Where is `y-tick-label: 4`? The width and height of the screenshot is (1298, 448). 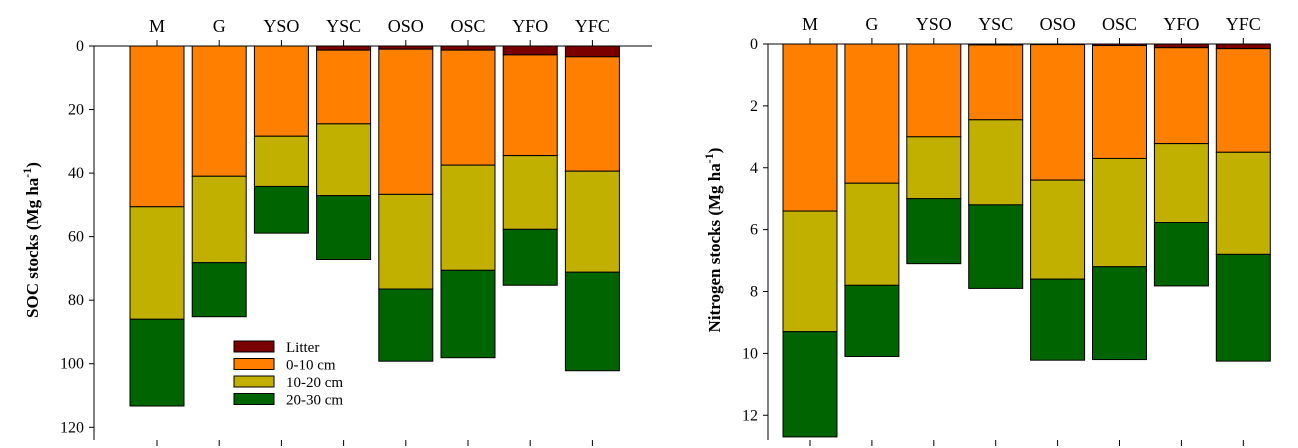 y-tick-label: 4 is located at coordinates (754, 168).